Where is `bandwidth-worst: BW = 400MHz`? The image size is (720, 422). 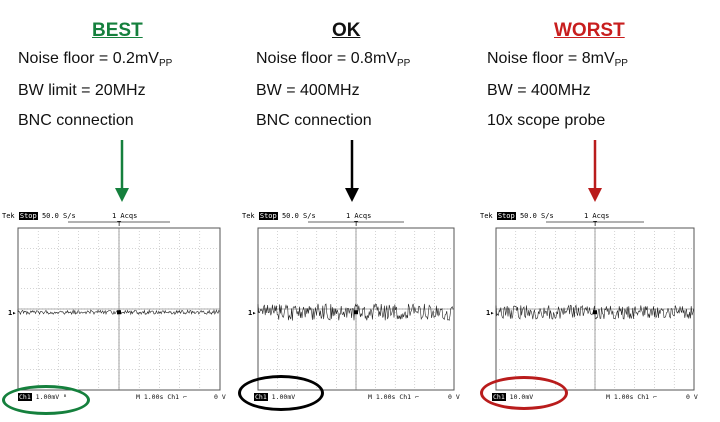 bandwidth-worst: BW = 400MHz is located at coordinates (539, 90).